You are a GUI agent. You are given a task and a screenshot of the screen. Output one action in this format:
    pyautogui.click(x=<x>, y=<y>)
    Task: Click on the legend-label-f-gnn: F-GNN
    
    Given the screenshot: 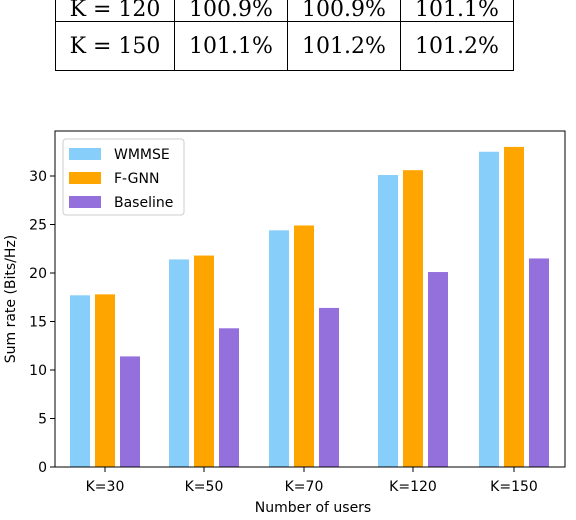 What is the action you would take?
    pyautogui.click(x=136, y=179)
    